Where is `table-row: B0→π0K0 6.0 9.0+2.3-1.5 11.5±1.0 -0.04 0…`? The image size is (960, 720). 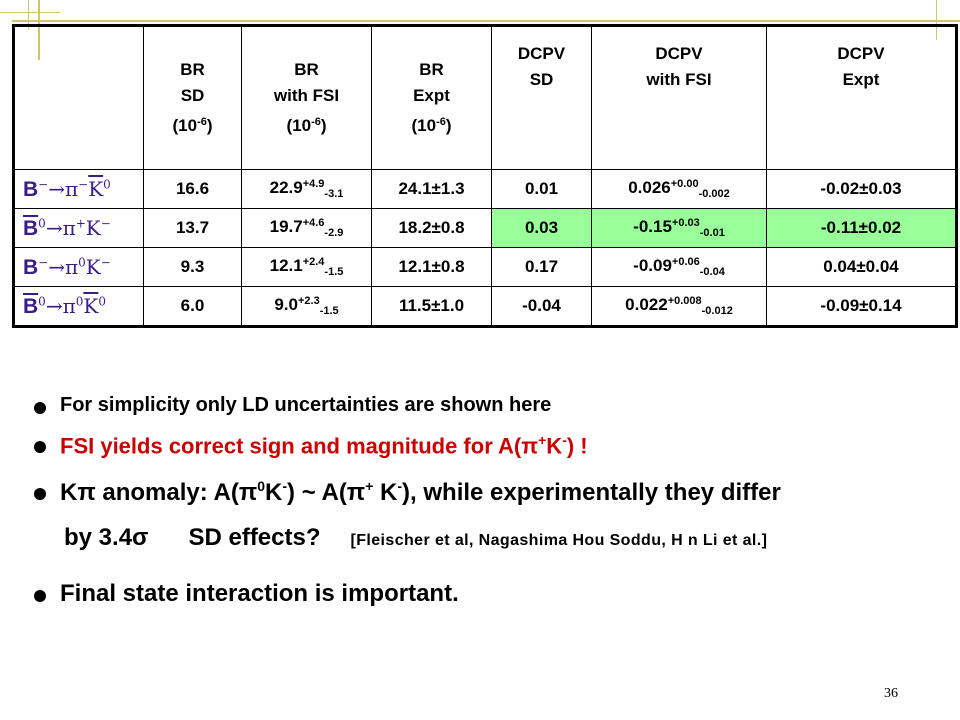 table-row: B0→π0K0 6.0 9.0+2.3-1.5 11.5±1.0 -0.04 0… is located at coordinates (485, 306).